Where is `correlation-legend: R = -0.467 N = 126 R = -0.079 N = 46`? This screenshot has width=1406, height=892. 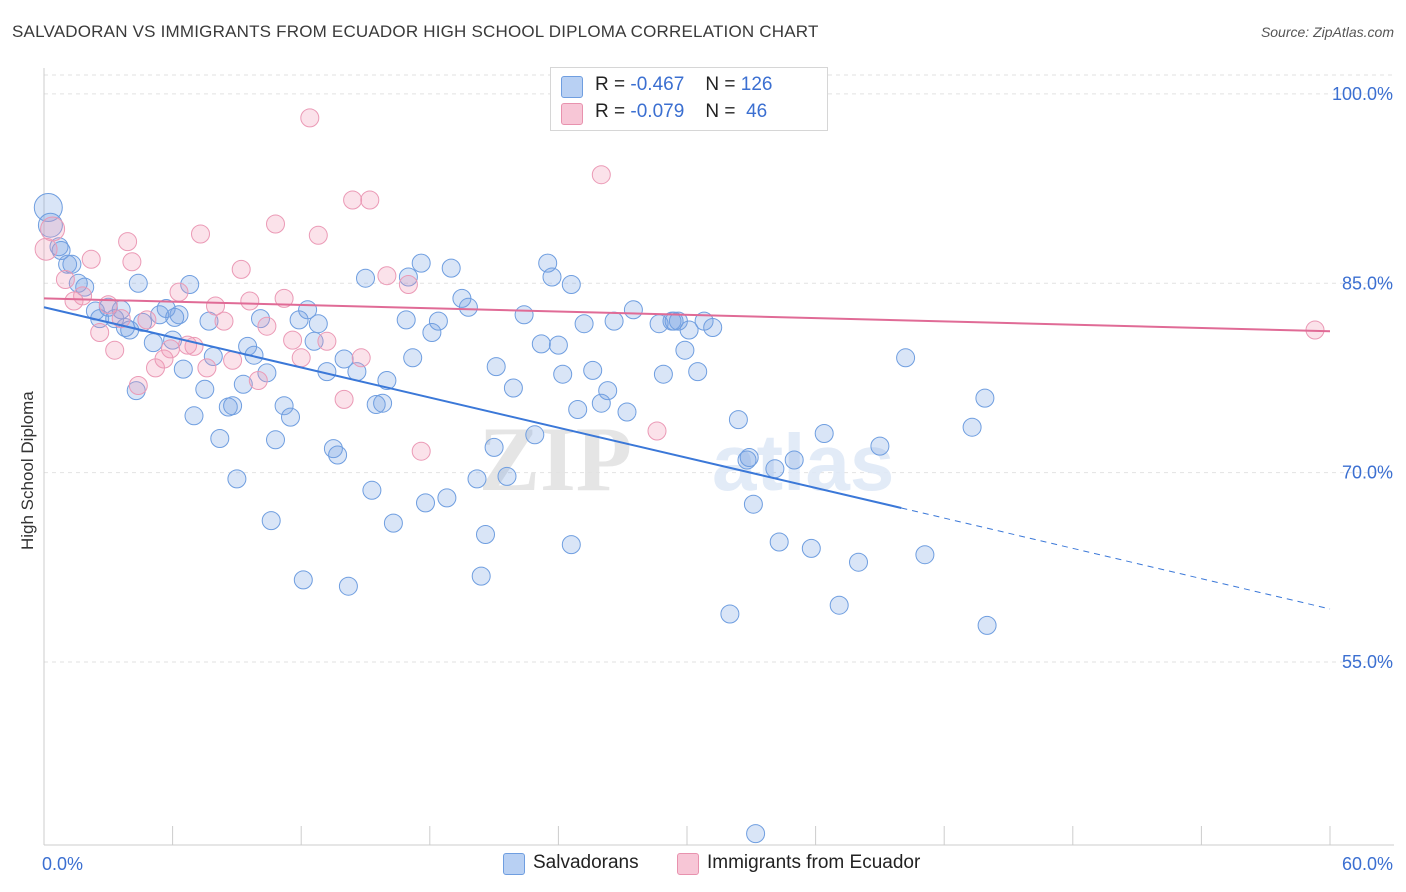
correlation-legend: R = -0.467 N = 126 R = -0.079 N = 46 is located at coordinates (689, 99).